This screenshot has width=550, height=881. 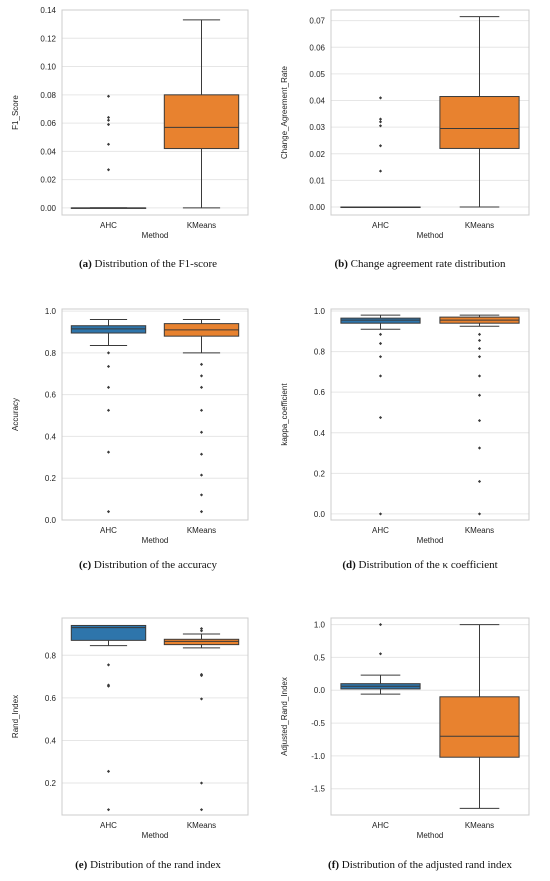 What do you see at coordinates (318, 789) in the screenshot?
I see `y-tick-label: -1.5` at bounding box center [318, 789].